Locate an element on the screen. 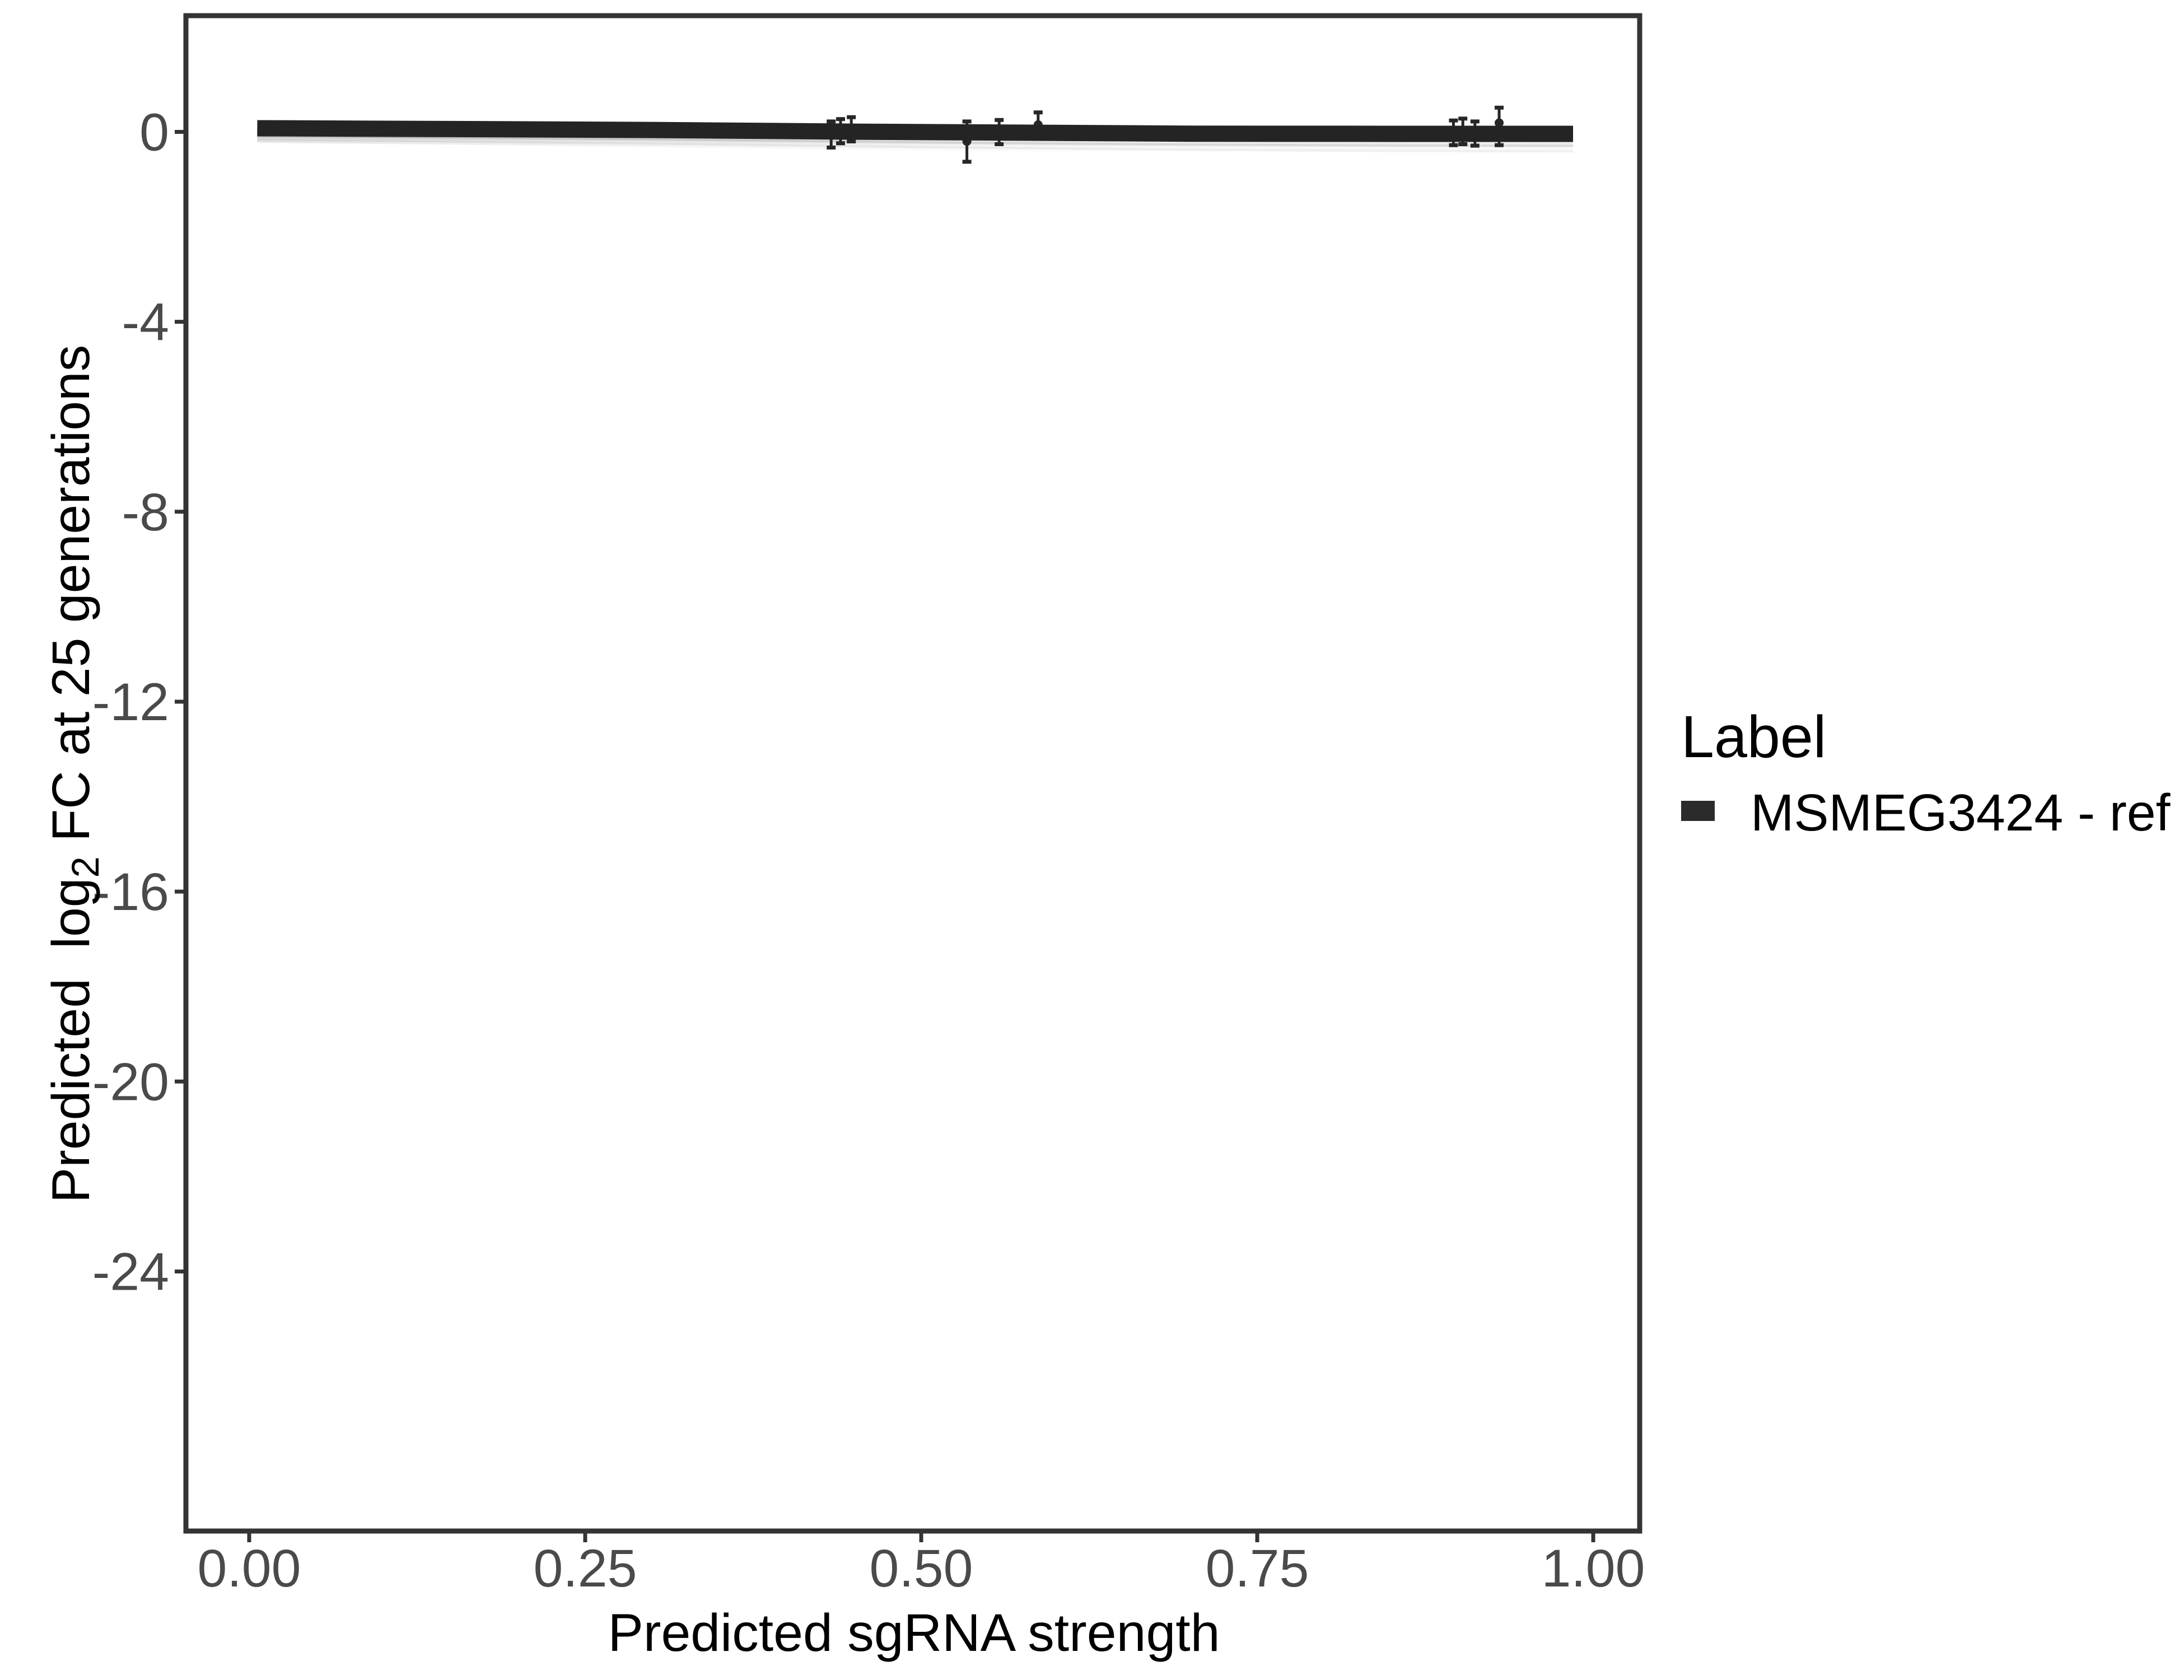 The width and height of the screenshot is (2184, 1680). y-tick-label: -4 is located at coordinates (146, 323).